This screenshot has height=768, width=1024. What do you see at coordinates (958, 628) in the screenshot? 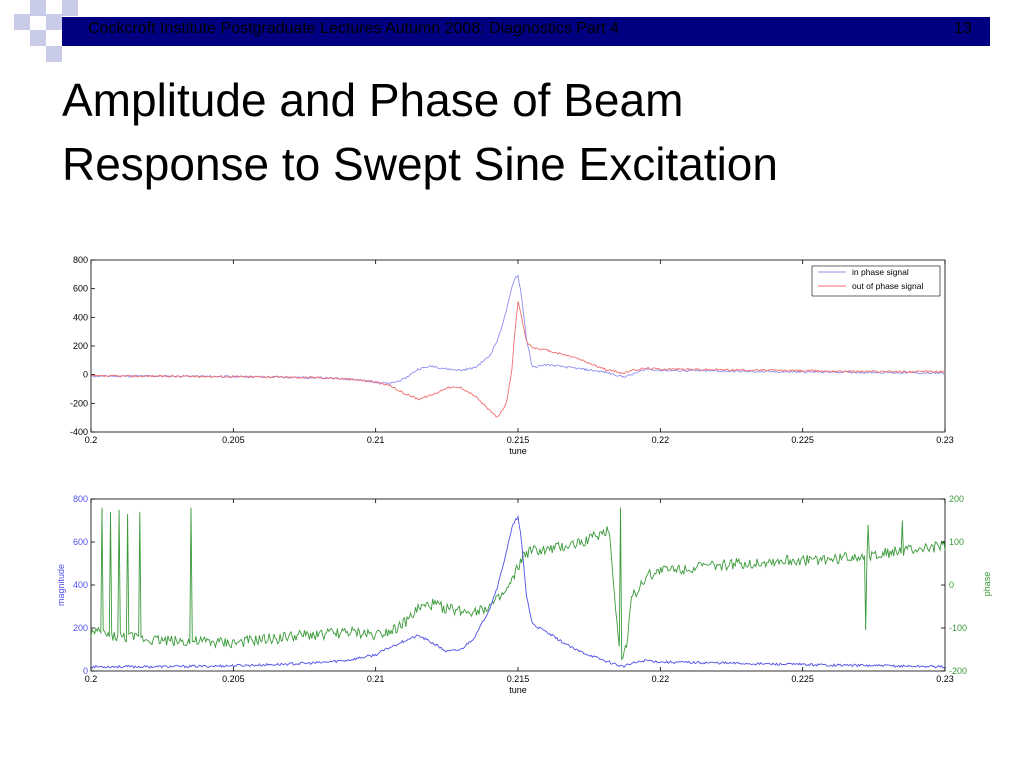
I see `y-tick-label-right: -100` at bounding box center [958, 628].